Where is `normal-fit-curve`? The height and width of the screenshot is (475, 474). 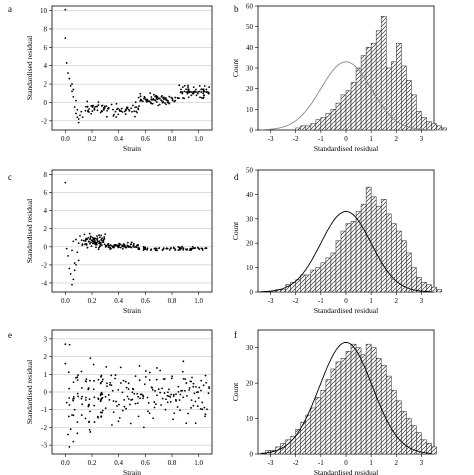 normal-fit-curve is located at coordinates (346, 252).